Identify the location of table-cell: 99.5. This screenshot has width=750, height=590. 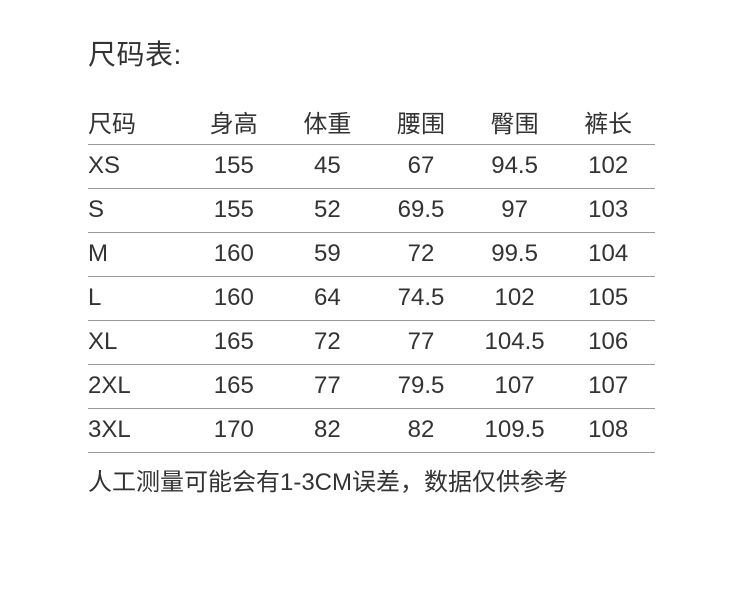
(514, 254).